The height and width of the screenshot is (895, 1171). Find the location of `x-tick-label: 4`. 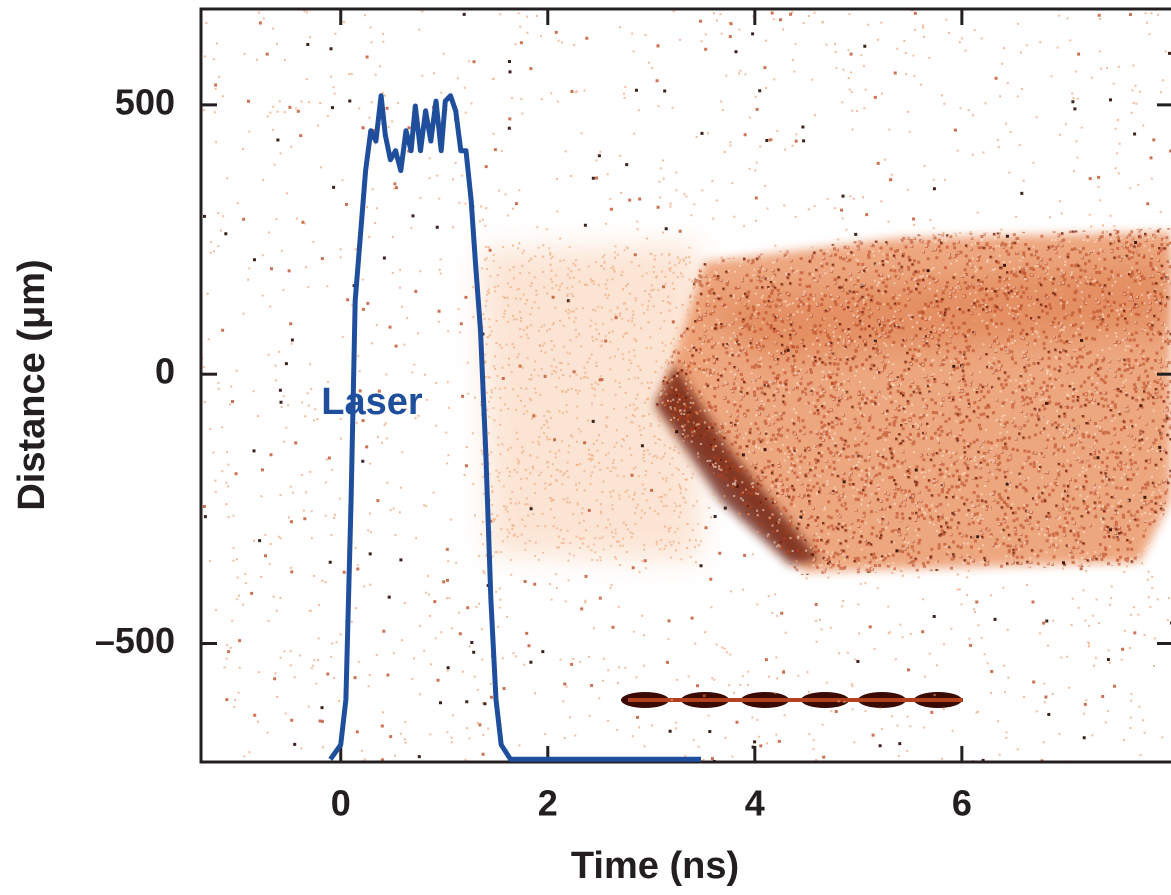

x-tick-label: 4 is located at coordinates (755, 803).